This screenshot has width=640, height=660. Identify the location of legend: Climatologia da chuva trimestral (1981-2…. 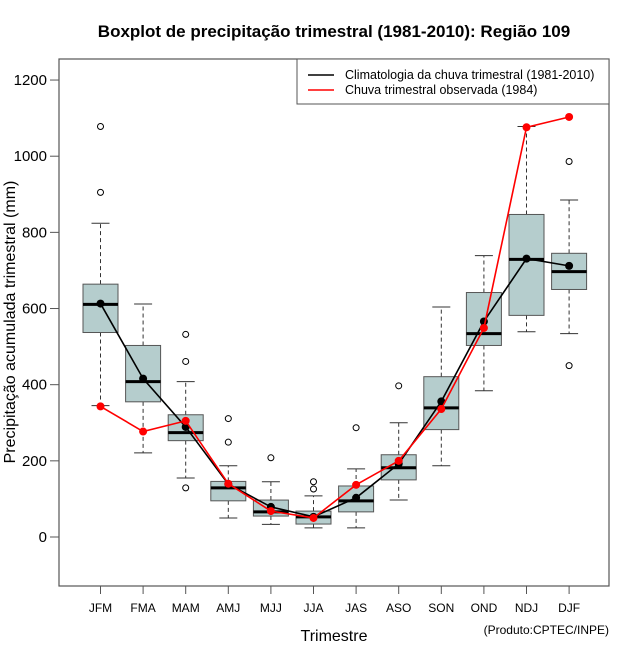
(453, 81).